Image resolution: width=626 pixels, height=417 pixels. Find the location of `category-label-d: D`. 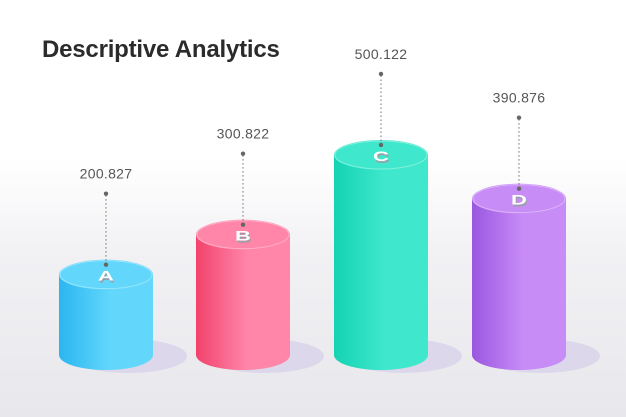

category-label-d: D is located at coordinates (519, 200).